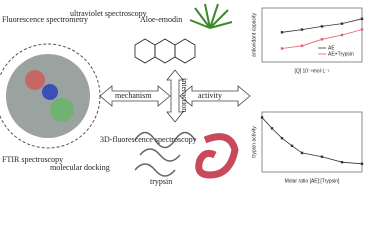 The image size is (372, 240). I want to click on molecule, so click(165, 51).